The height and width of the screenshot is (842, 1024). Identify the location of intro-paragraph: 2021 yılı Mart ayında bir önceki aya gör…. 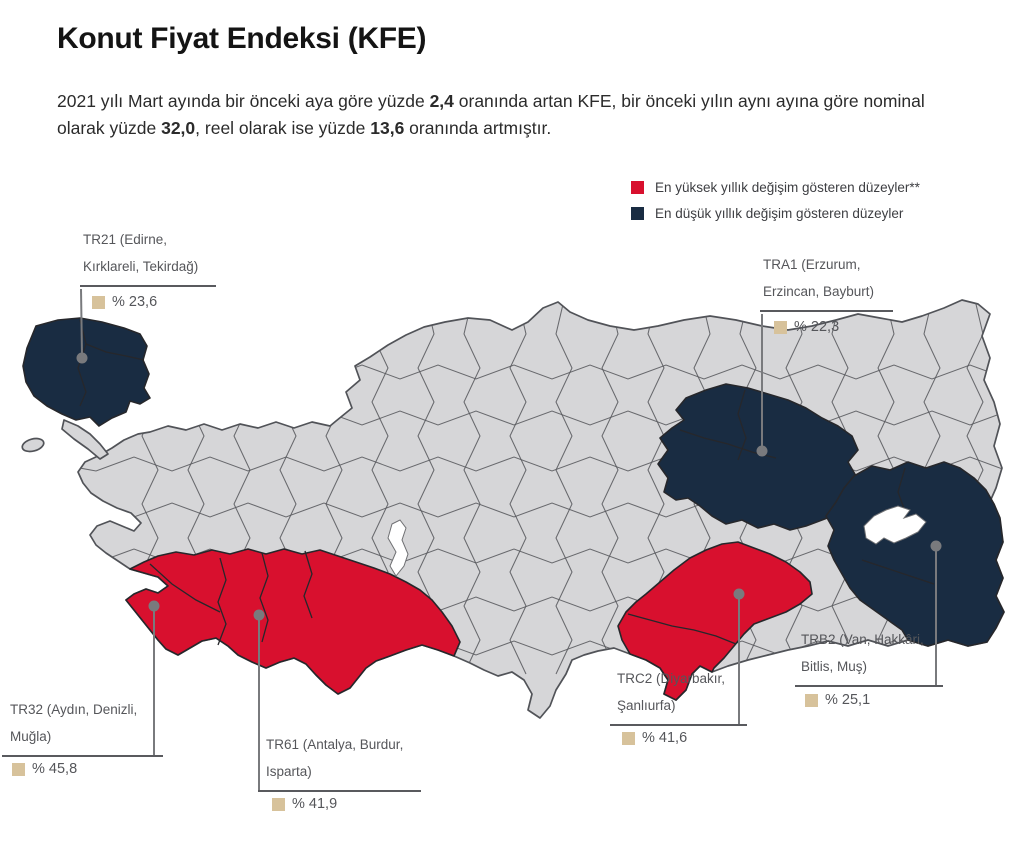
(507, 115).